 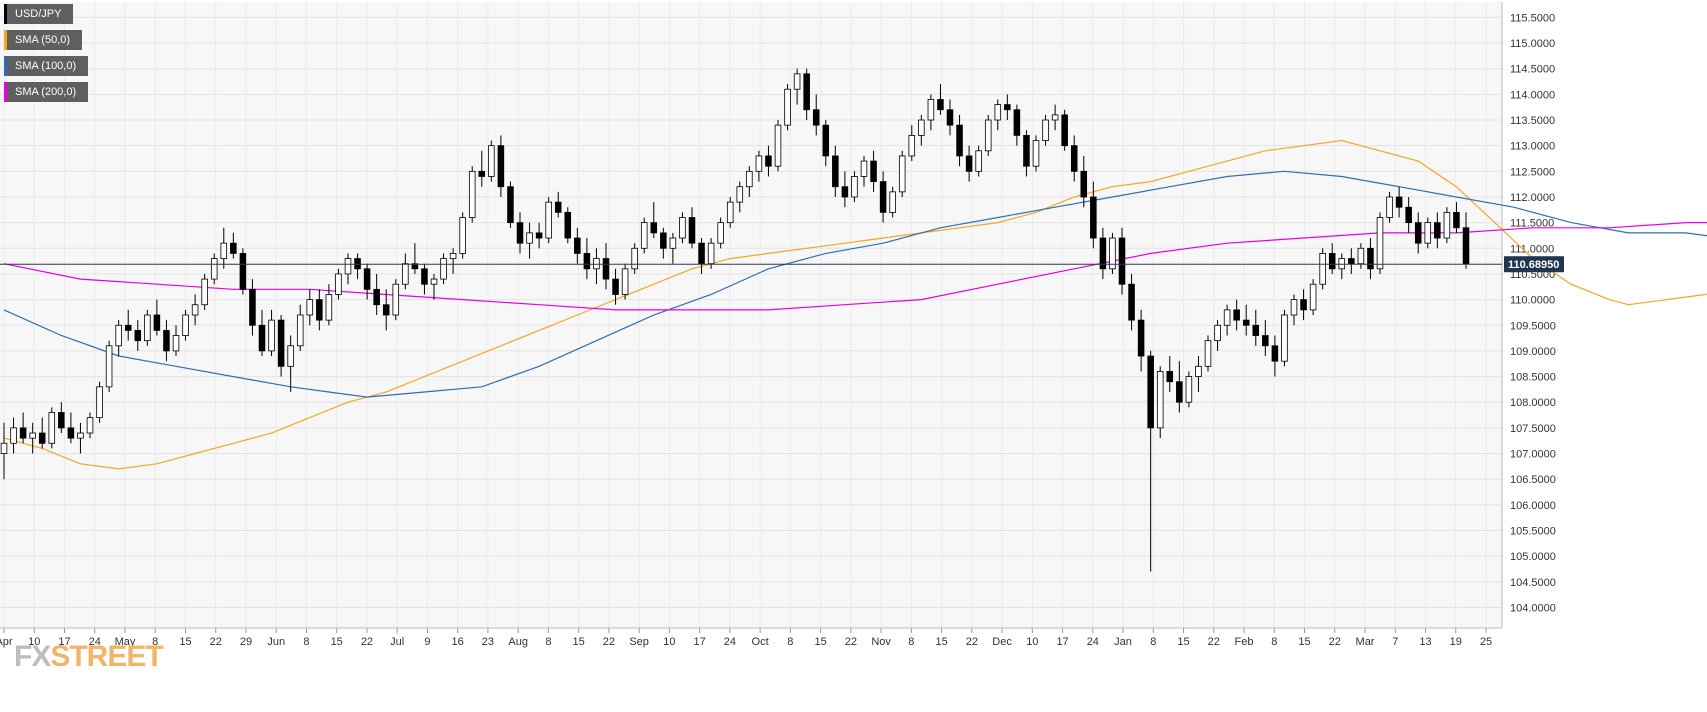 What do you see at coordinates (488, 642) in the screenshot?
I see `x-tick-label: 23` at bounding box center [488, 642].